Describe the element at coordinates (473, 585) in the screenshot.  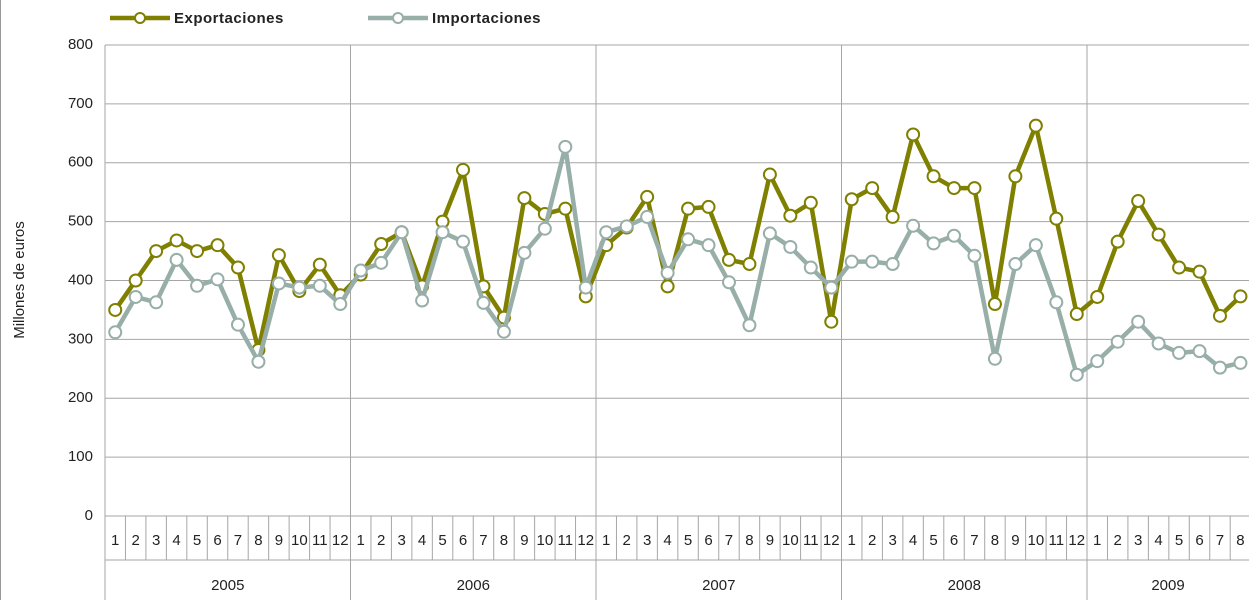
I see `x-group-label: 2006` at that location.